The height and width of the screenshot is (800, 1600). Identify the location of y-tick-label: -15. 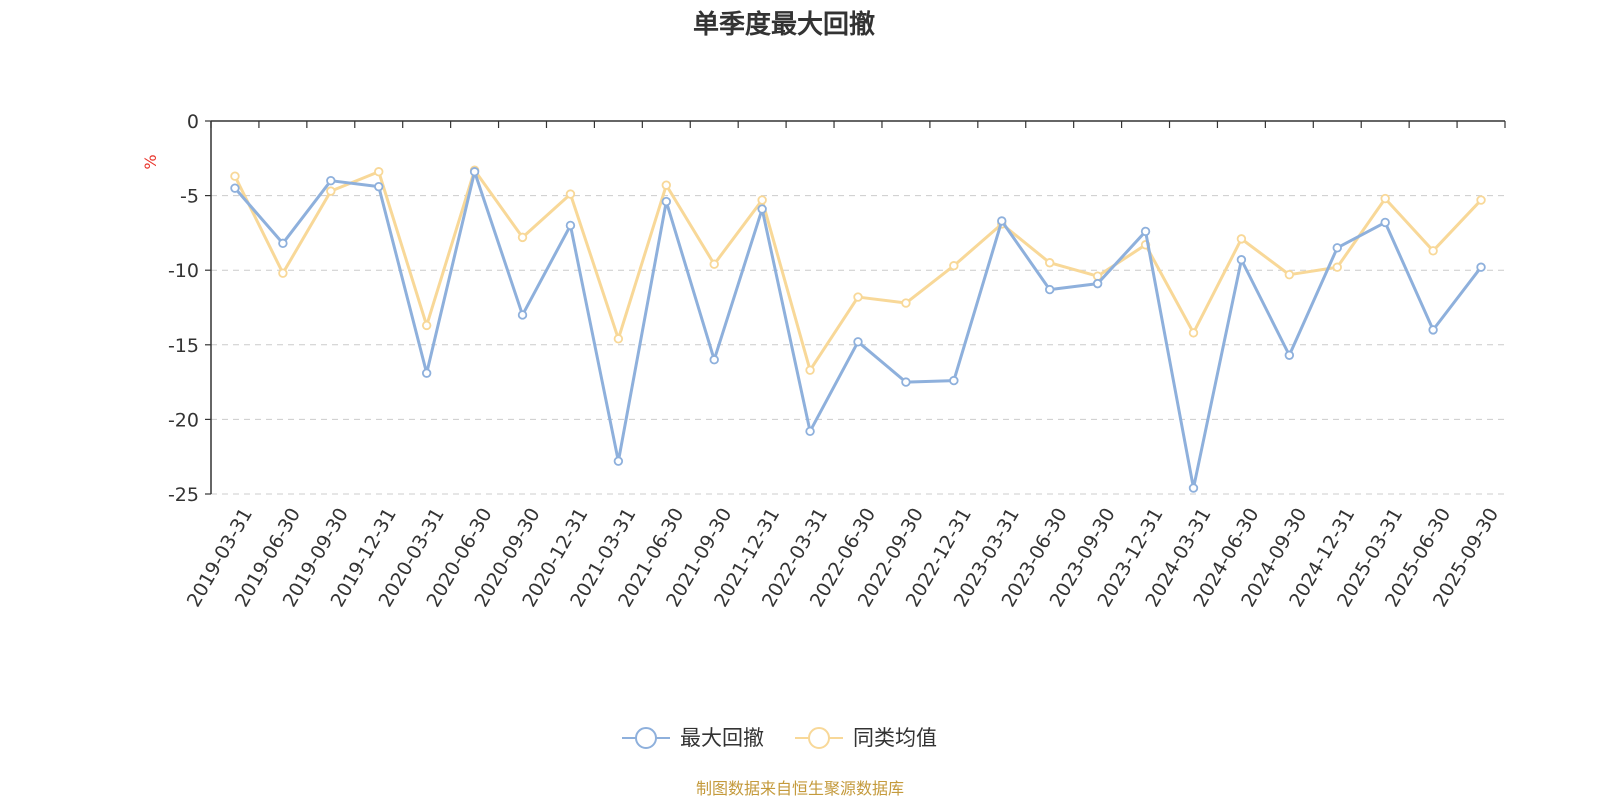
(183, 346).